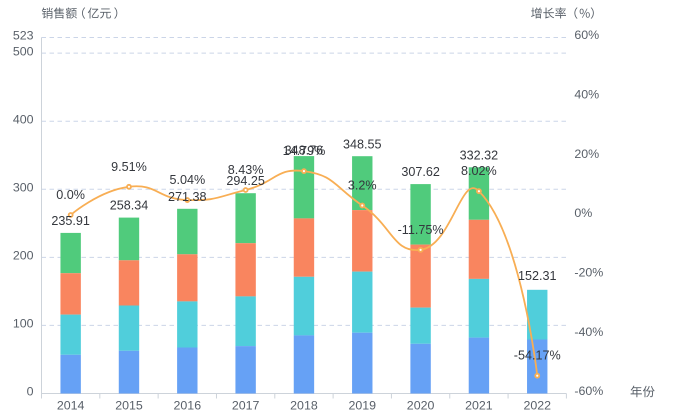 The height and width of the screenshot is (420, 673). I want to click on svg-text: 2020, so click(421, 406).